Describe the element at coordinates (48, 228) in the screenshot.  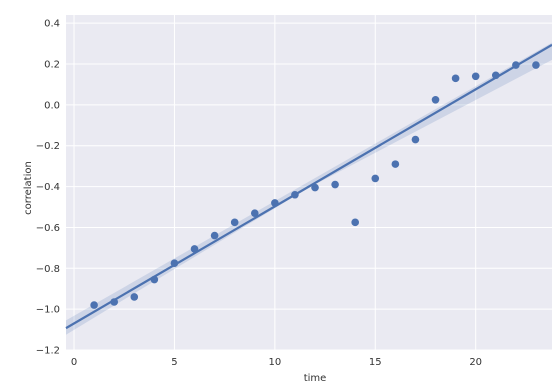
I see `y-tick-label: −0.6` at that location.